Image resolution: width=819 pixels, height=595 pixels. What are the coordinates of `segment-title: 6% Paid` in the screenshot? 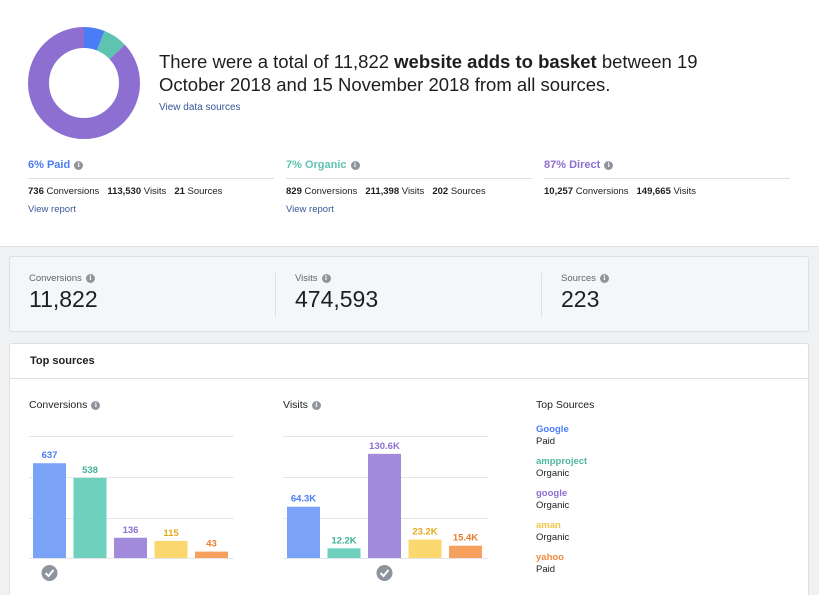 It's located at (49, 165).